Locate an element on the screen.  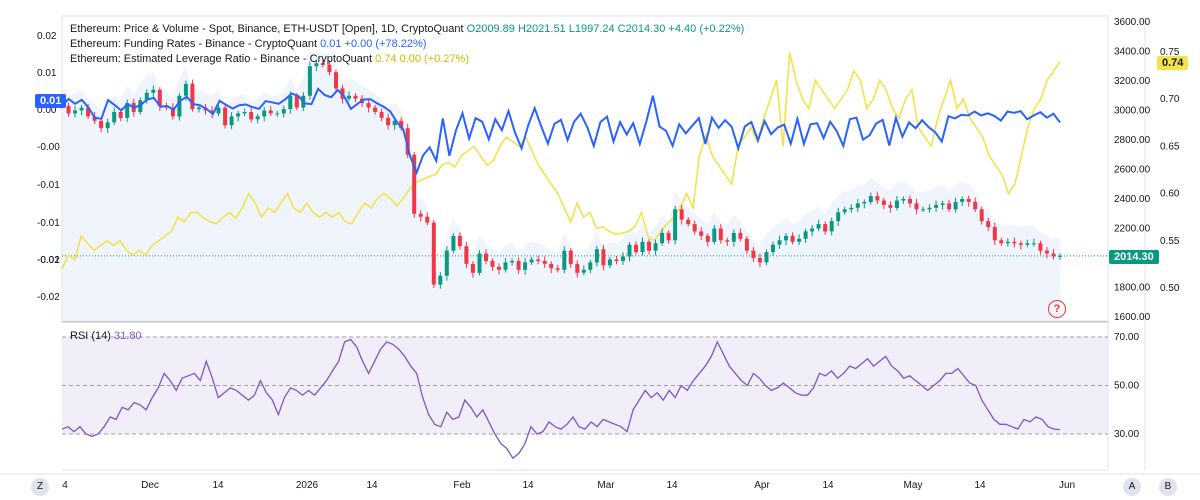
help-icon: ? is located at coordinates (1057, 309).